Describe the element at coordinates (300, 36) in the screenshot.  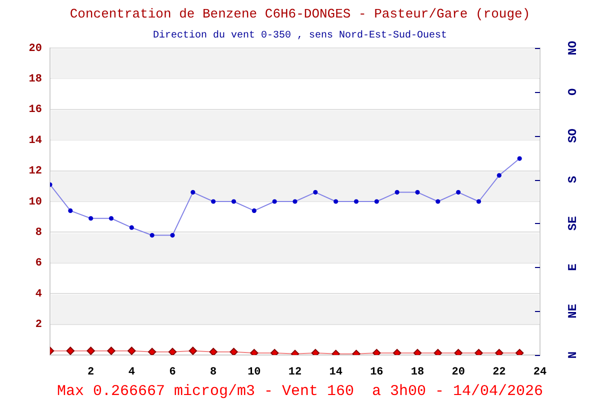
I see `chart-subtitle: Direction du vent 0-350 , sens Nord-Est-Sud-Ouest` at that location.